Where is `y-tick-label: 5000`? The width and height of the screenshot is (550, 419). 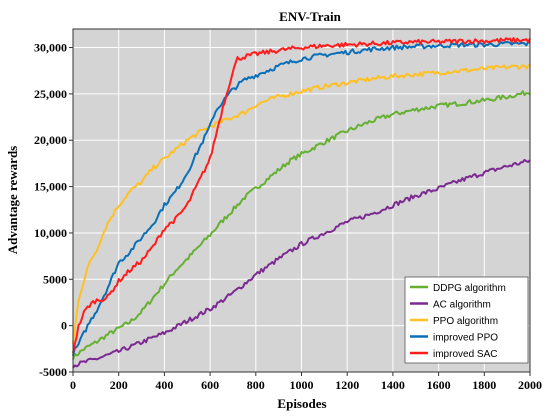
y-tick-label: 5000 is located at coordinates (55, 279).